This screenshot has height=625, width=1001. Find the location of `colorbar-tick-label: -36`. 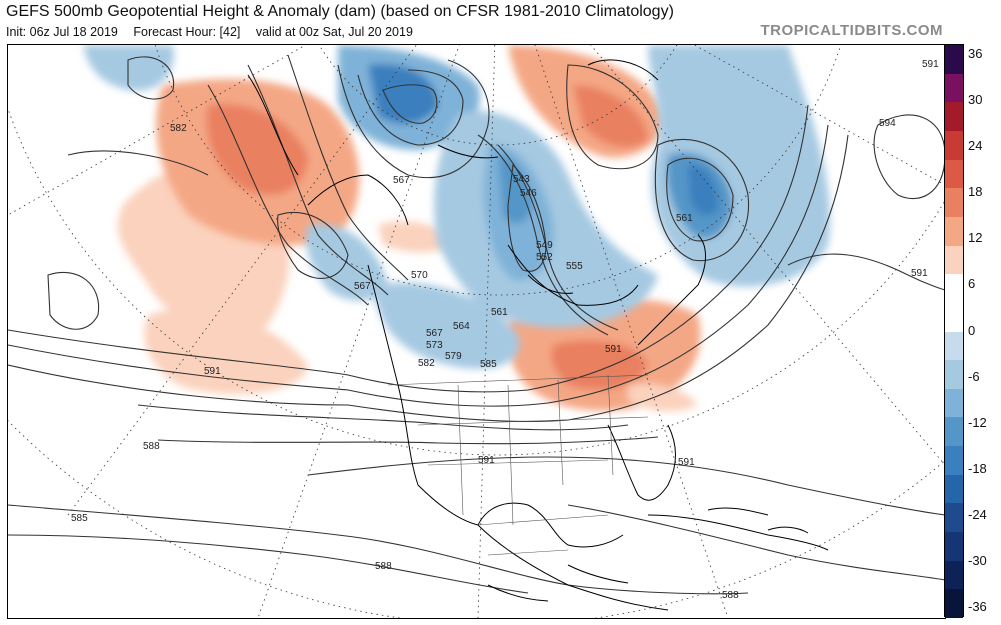

colorbar-tick-label: -36 is located at coordinates (977, 606).